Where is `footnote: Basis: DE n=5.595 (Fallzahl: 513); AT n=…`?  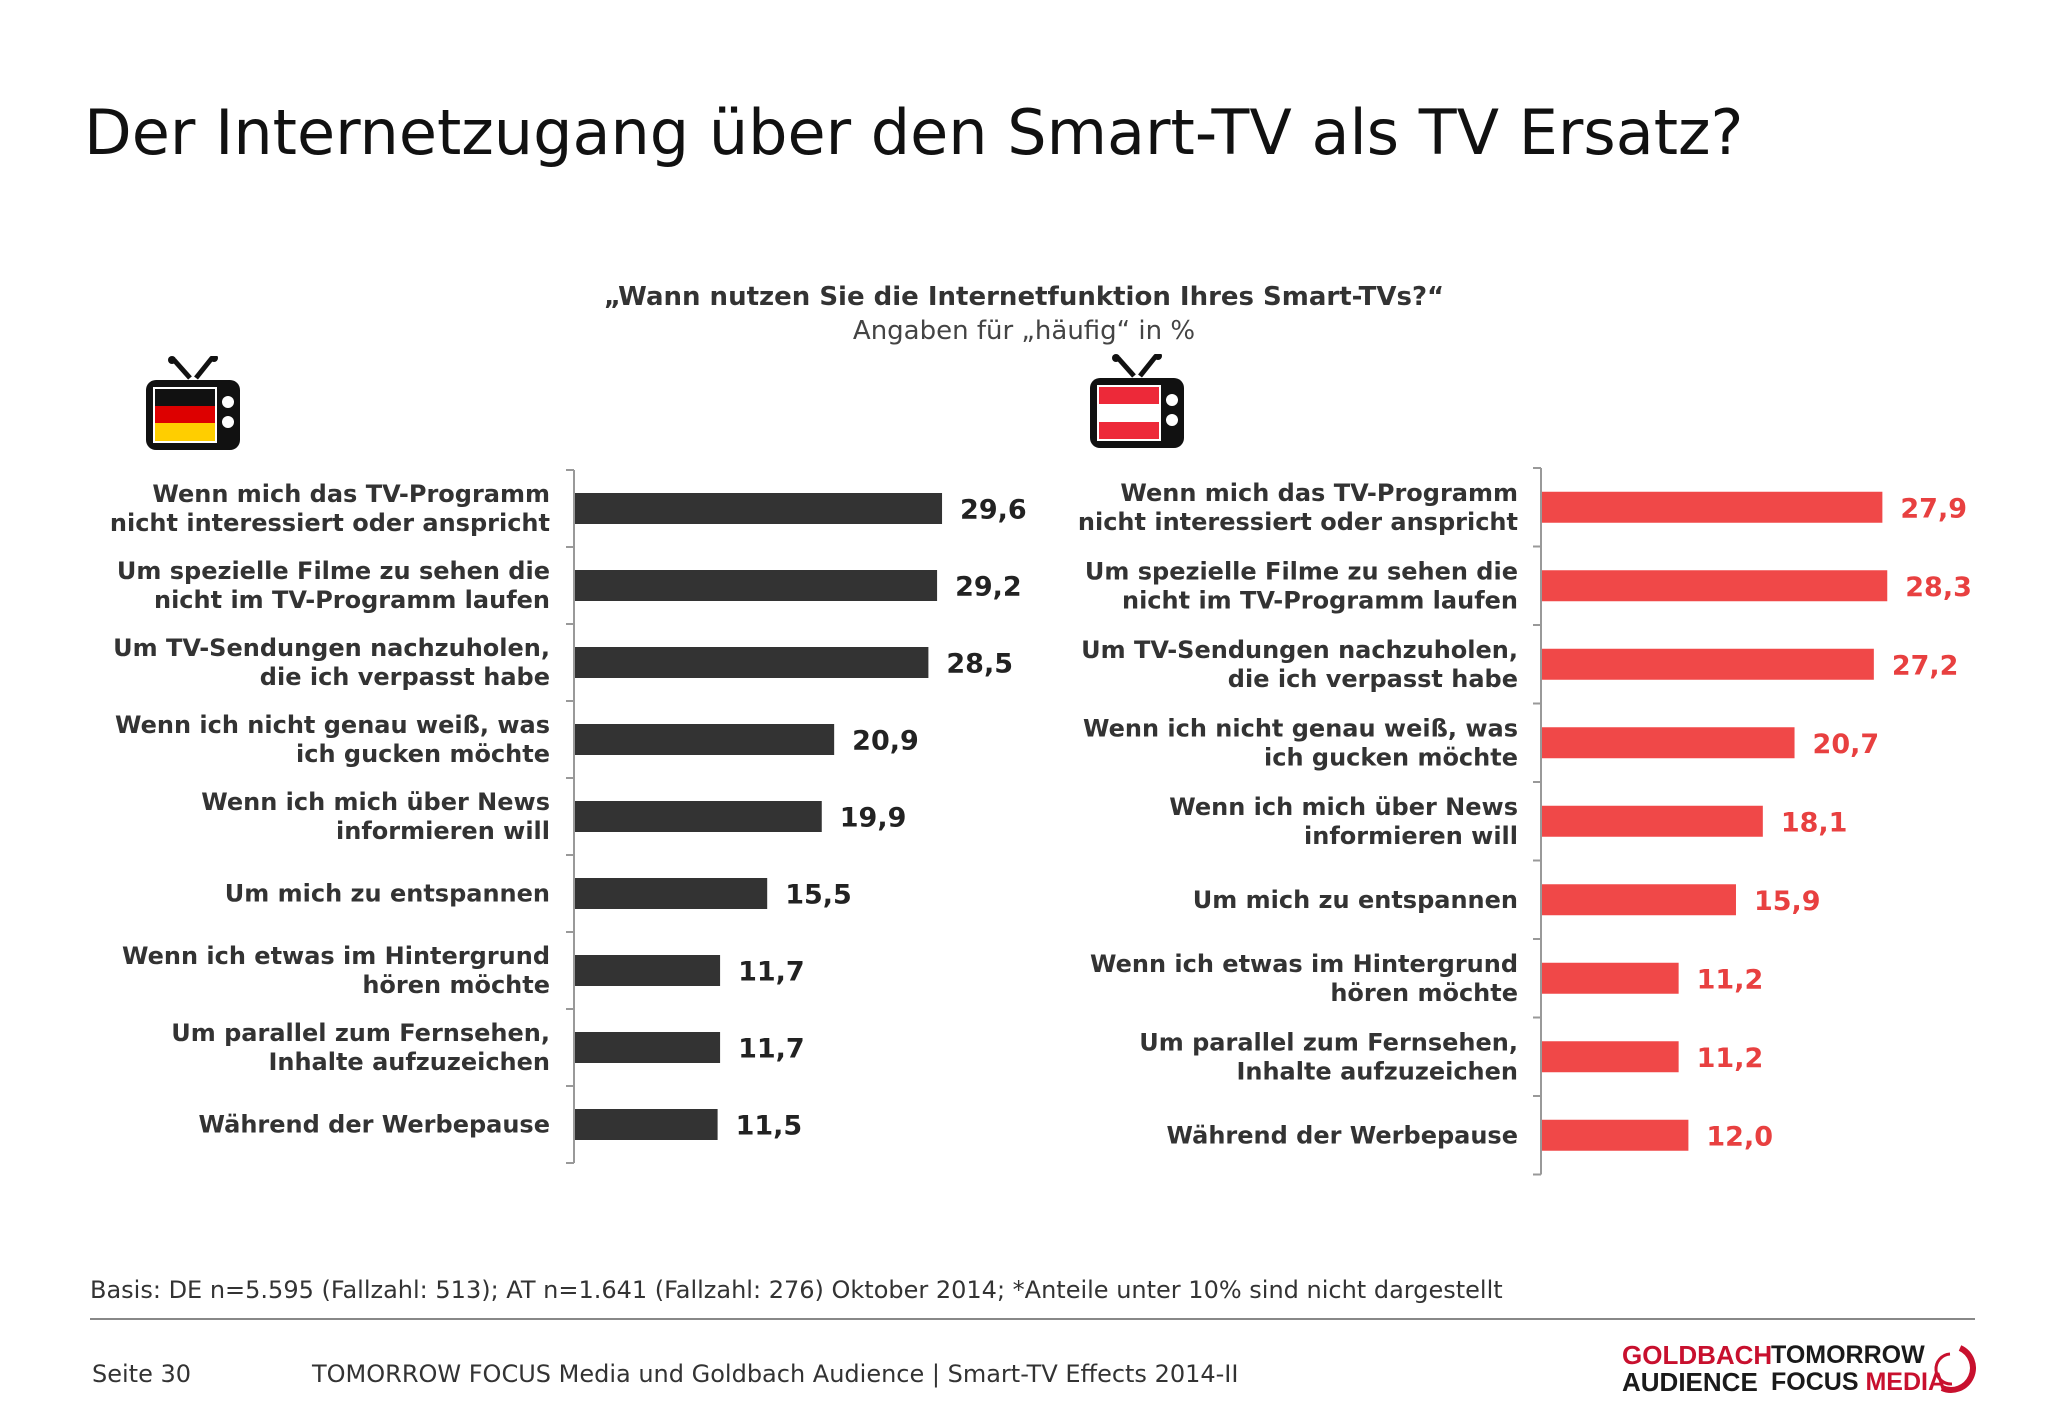
footnote: Basis: DE n=5.595 (Fallzahl: 513); AT n=… is located at coordinates (796, 1290).